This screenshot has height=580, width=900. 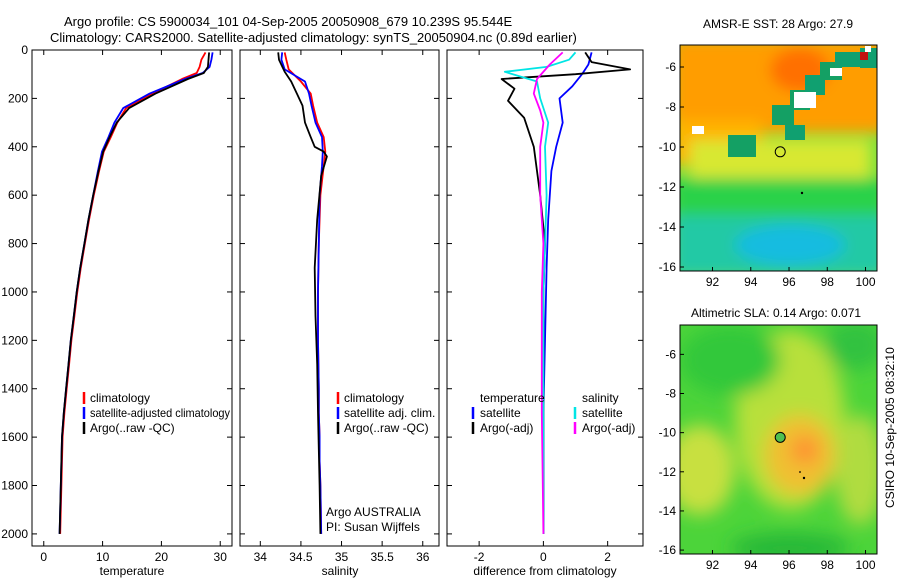 What do you see at coordinates (340, 571) in the screenshot?
I see `salinity-x-label: salinity` at bounding box center [340, 571].